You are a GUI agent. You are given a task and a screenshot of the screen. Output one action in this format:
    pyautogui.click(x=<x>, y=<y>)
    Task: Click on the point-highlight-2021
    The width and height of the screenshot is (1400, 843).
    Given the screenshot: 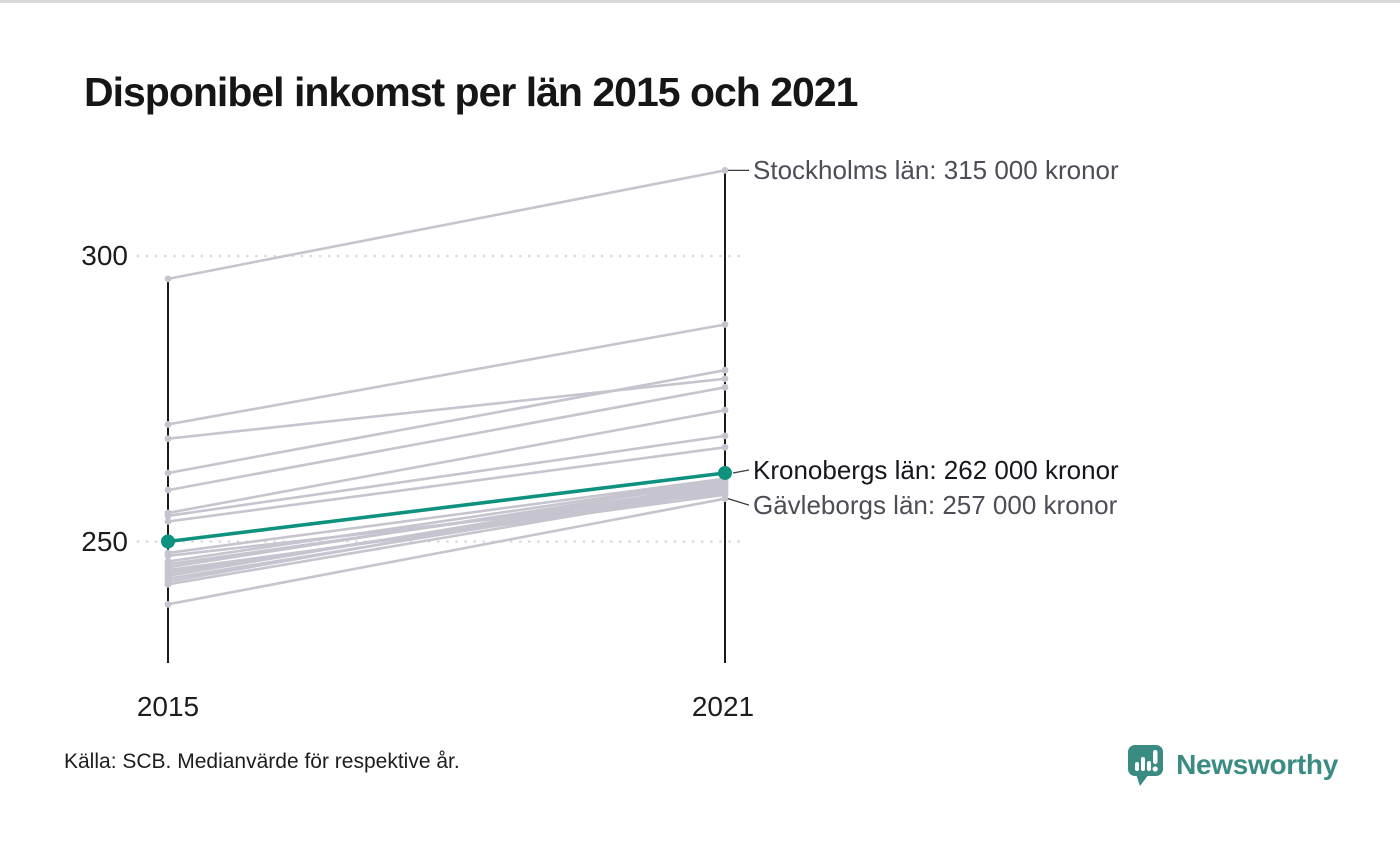 What is the action you would take?
    pyautogui.click(x=725, y=472)
    